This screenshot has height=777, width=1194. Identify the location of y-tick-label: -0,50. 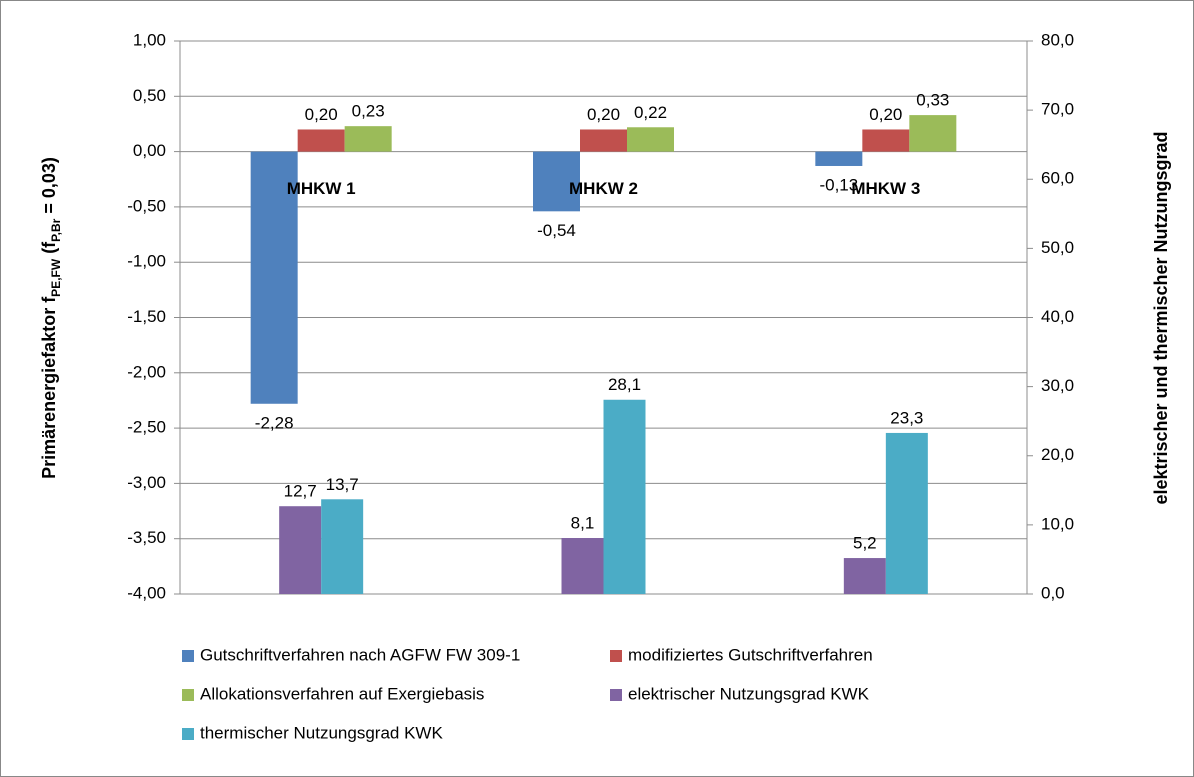
(146, 205).